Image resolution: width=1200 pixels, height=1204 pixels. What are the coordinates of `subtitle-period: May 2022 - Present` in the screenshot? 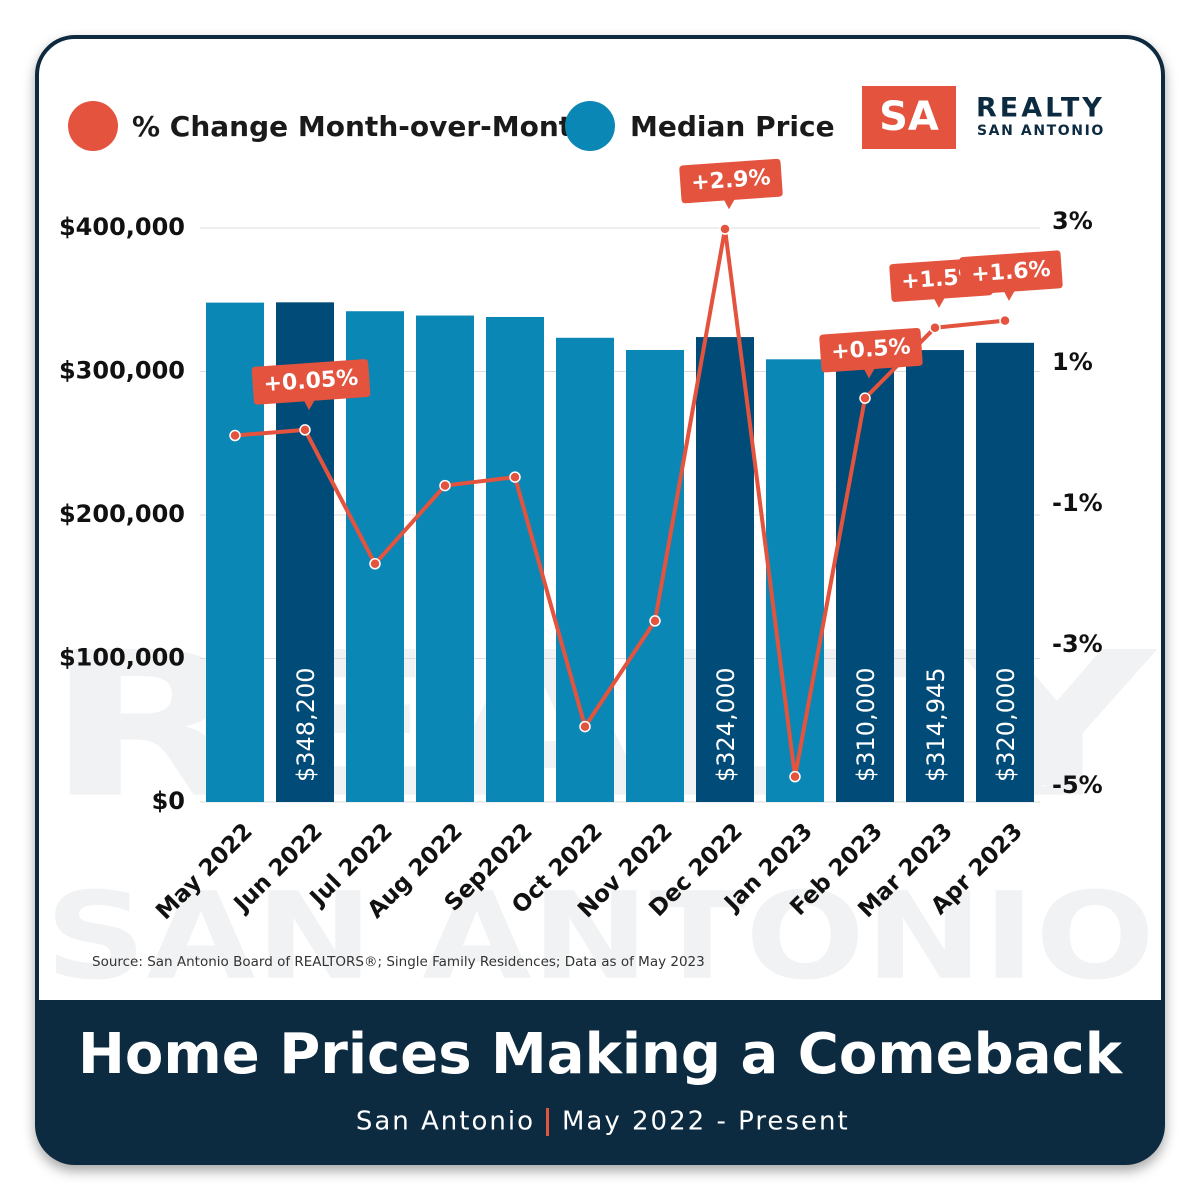 It's located at (706, 1122).